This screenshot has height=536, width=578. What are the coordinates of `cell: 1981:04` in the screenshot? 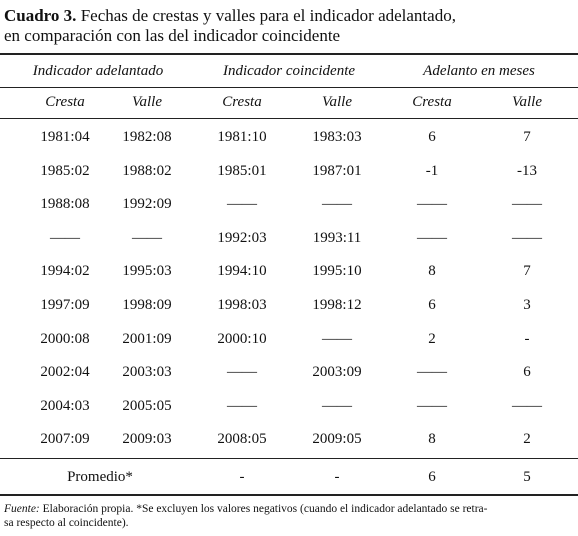 It's located at (65, 137).